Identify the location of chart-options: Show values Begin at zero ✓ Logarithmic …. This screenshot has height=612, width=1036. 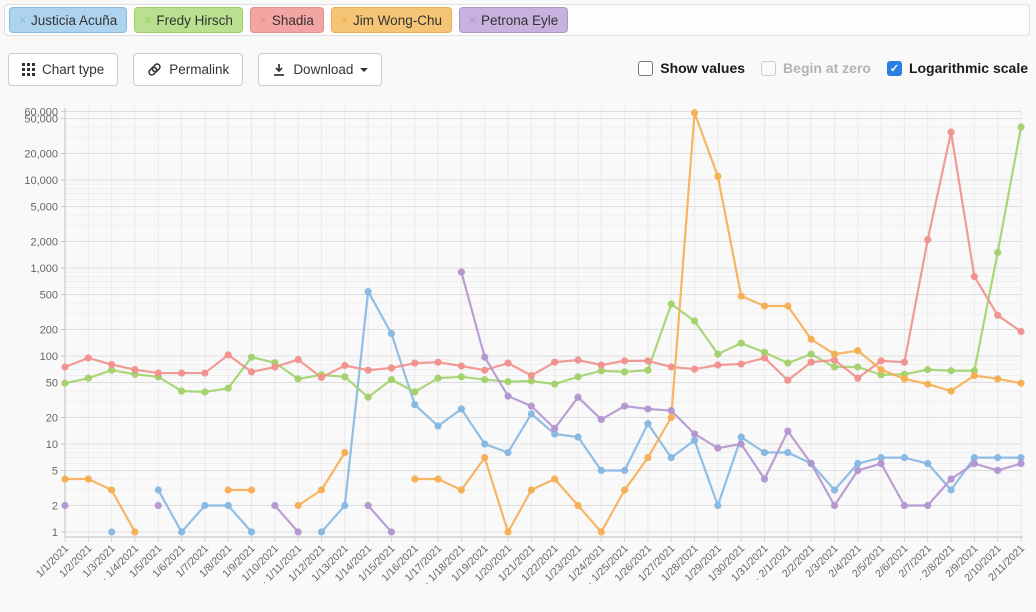
(825, 68).